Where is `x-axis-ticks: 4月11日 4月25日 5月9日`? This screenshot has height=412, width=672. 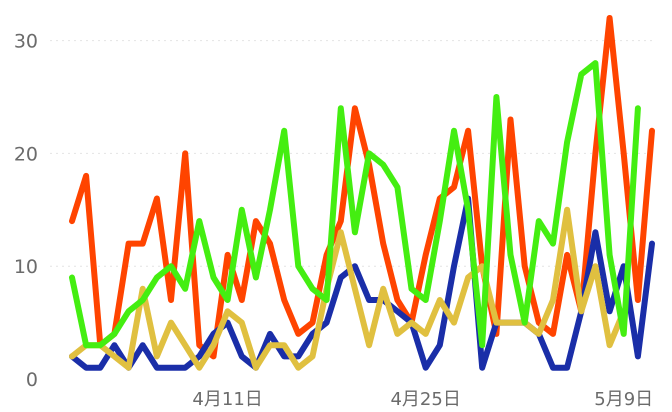
x-axis-ticks: 4月11日 4月25日 5月9日 is located at coordinates (422, 399).